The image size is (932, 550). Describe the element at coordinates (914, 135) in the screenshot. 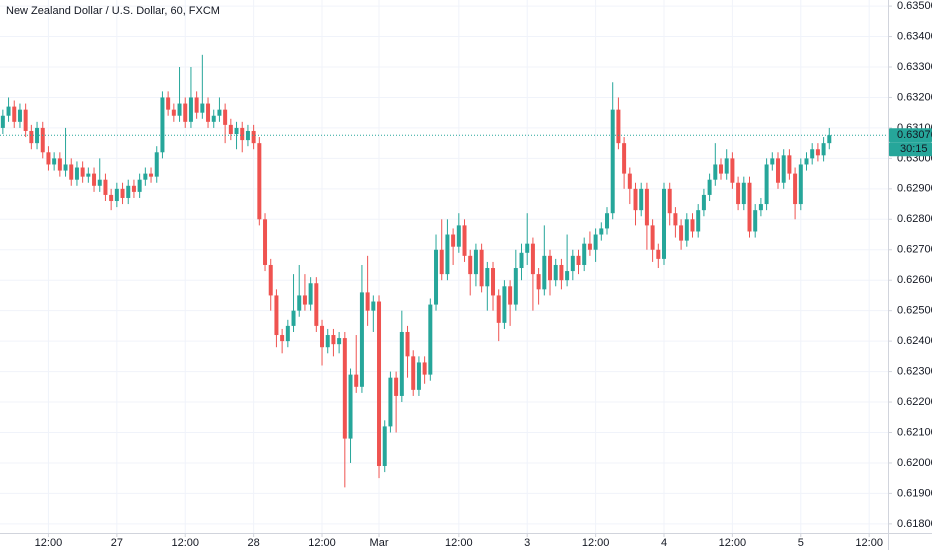

I see `last-price-label: 0.63076` at that location.